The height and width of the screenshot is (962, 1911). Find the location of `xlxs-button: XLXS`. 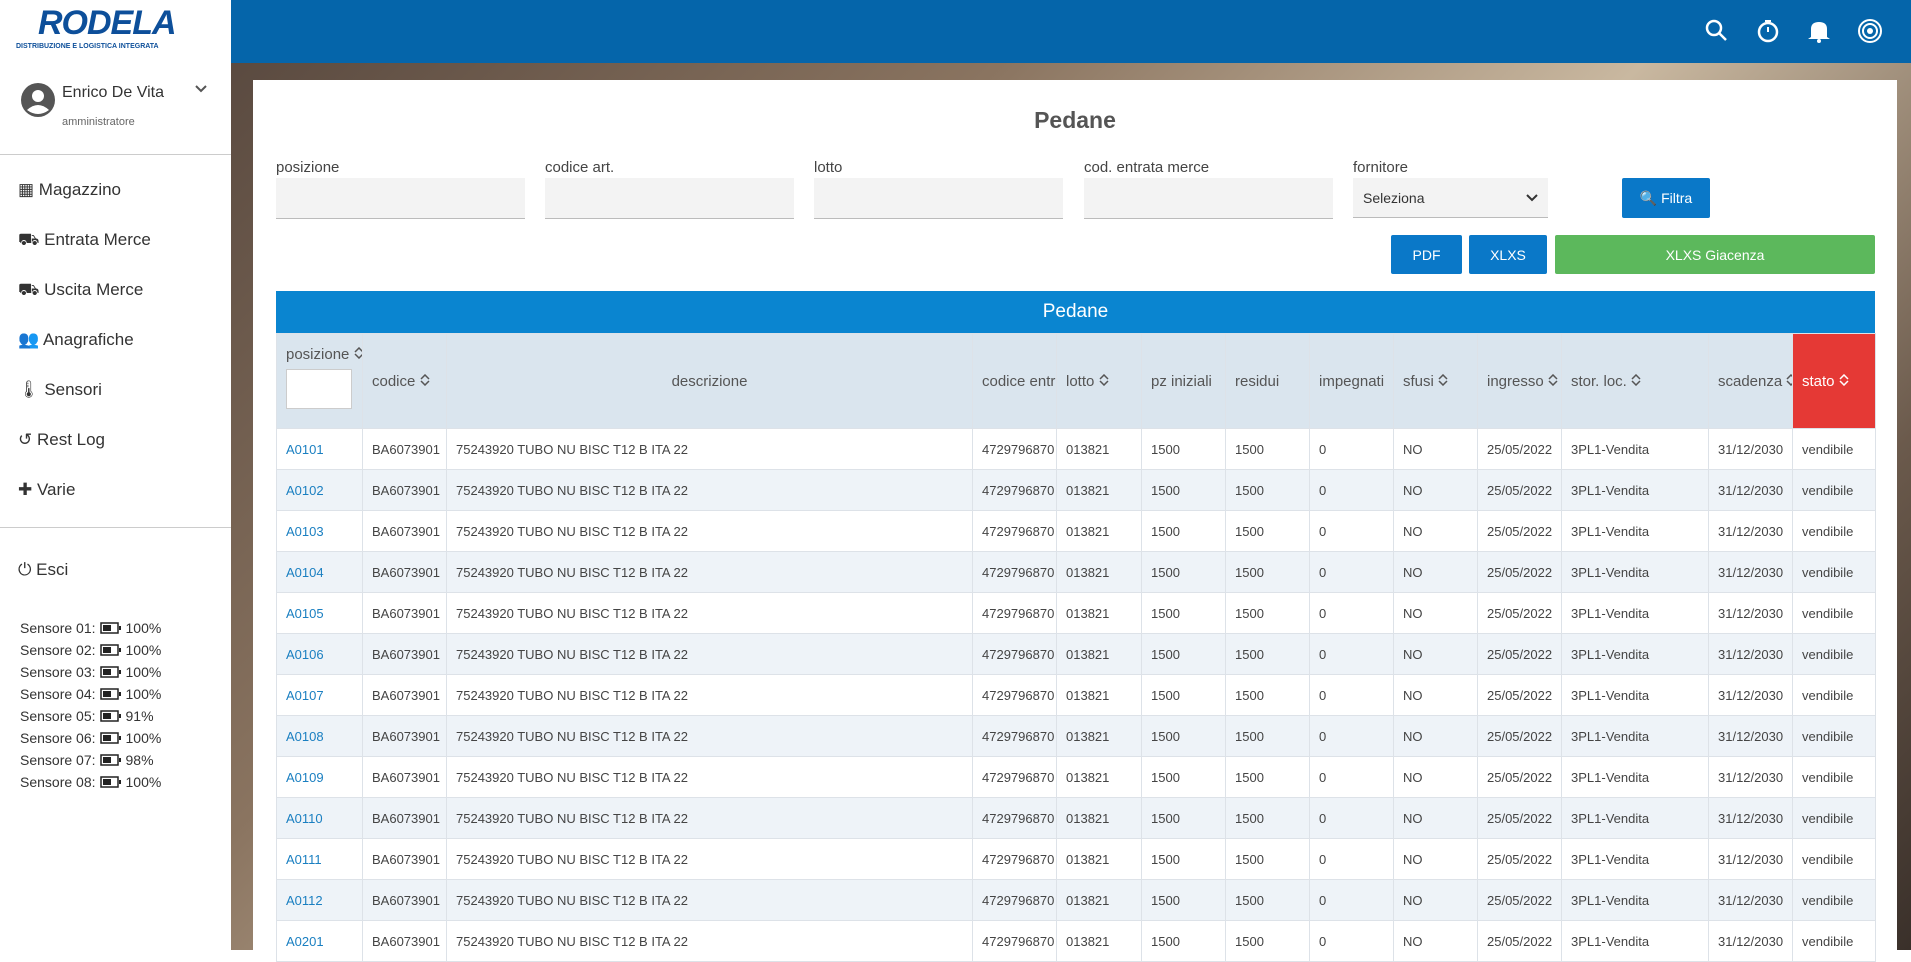

xlxs-button: XLXS is located at coordinates (1508, 254).